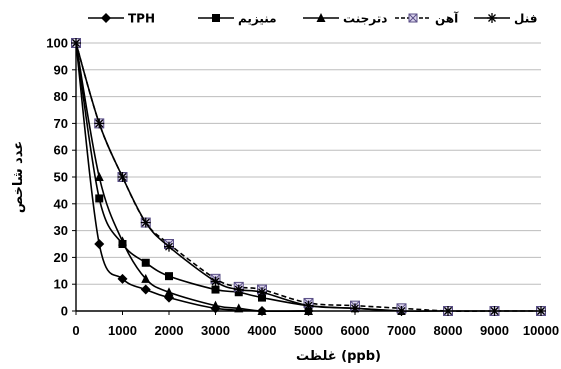 This screenshot has width=561, height=369. What do you see at coordinates (57, 43) in the screenshot?
I see `y-tick-label: 100` at bounding box center [57, 43].